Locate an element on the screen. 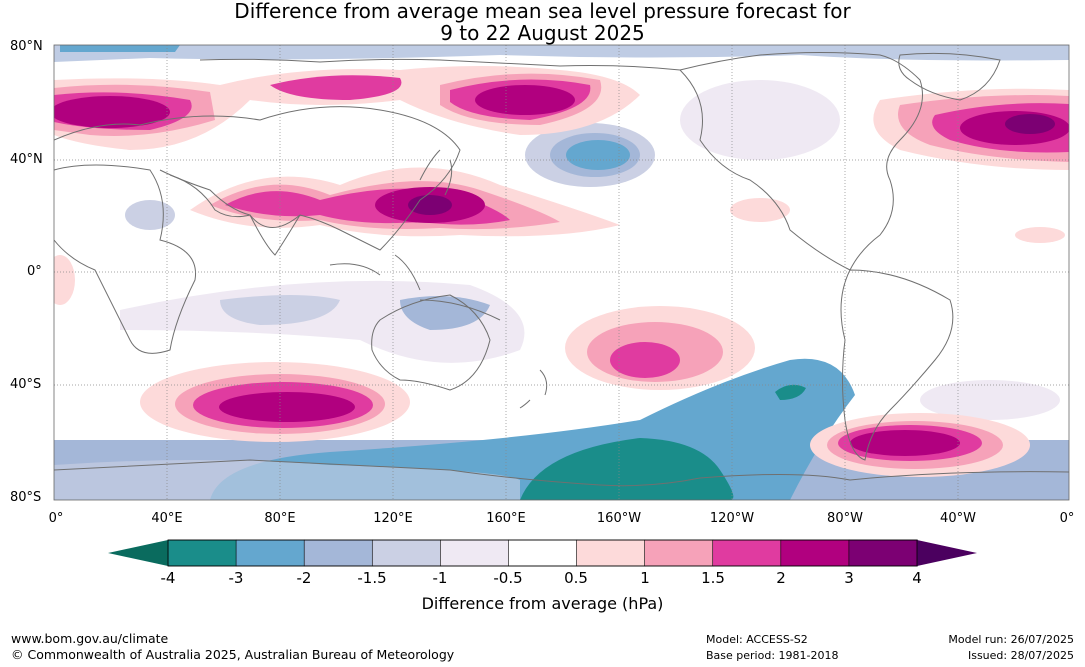 This screenshot has height=667, width=1085. footer-base-period: Base period: 1981-2018 is located at coordinates (772, 655).